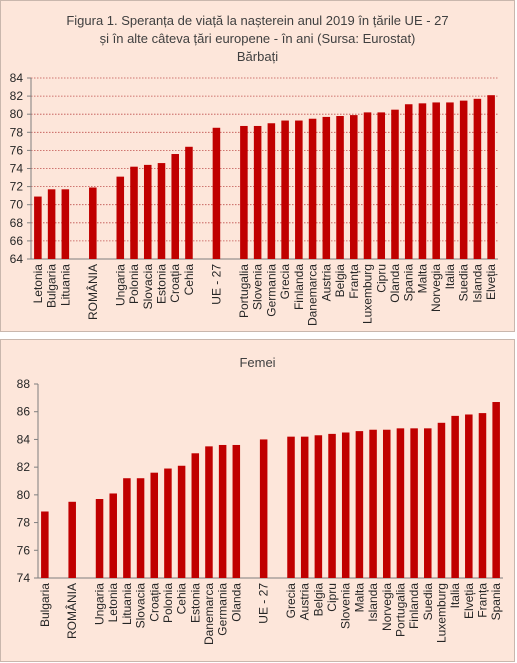  I want to click on men-x-tick-label: Bulgaria, so click(52, 286).